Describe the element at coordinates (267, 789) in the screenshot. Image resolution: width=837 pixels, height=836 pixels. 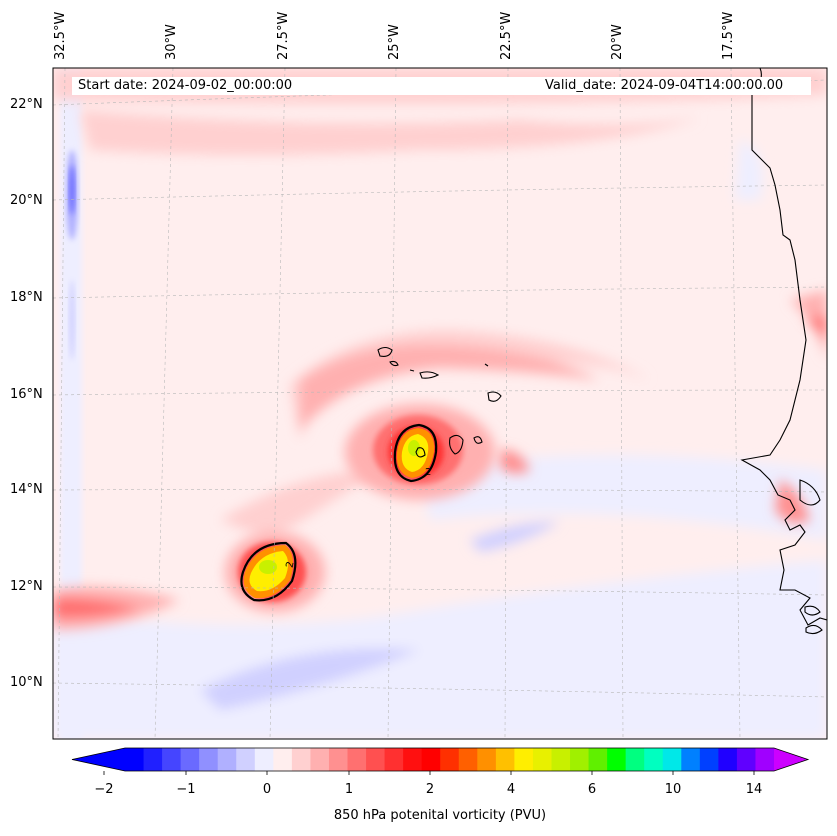
I see `colorbar-tick-label: 0` at that location.